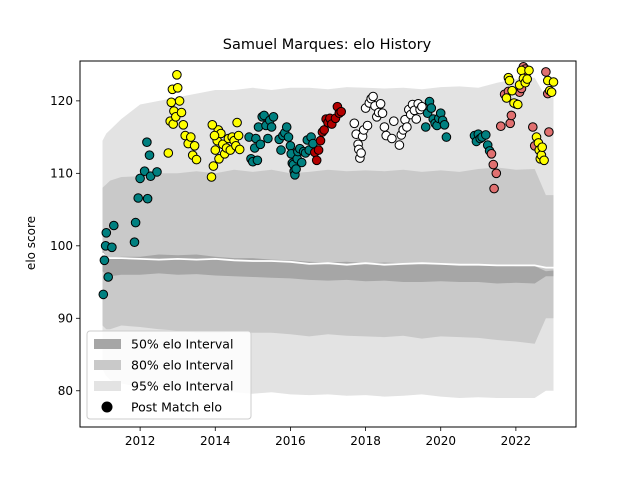  What do you see at coordinates (365, 441) in the screenshot?
I see `x-tick-label: 2018` at bounding box center [365, 441].